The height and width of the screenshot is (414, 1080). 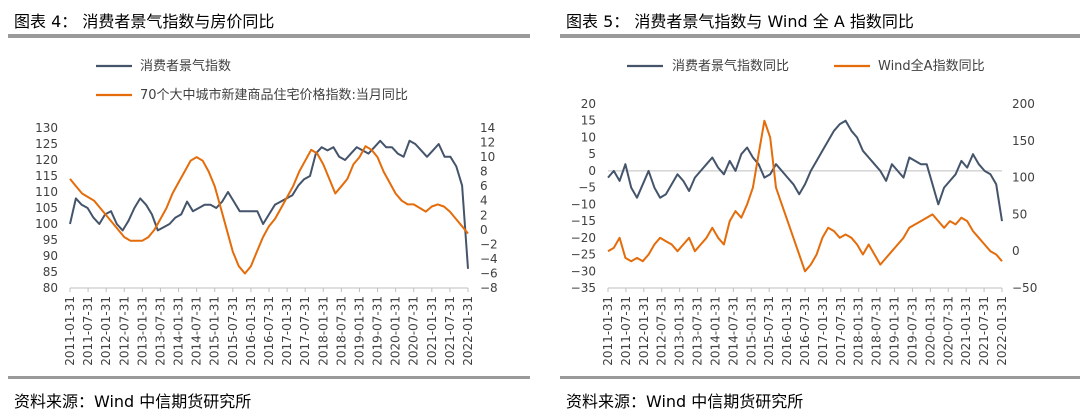 I want to click on left-axis-tick: 95, so click(x=50, y=240).